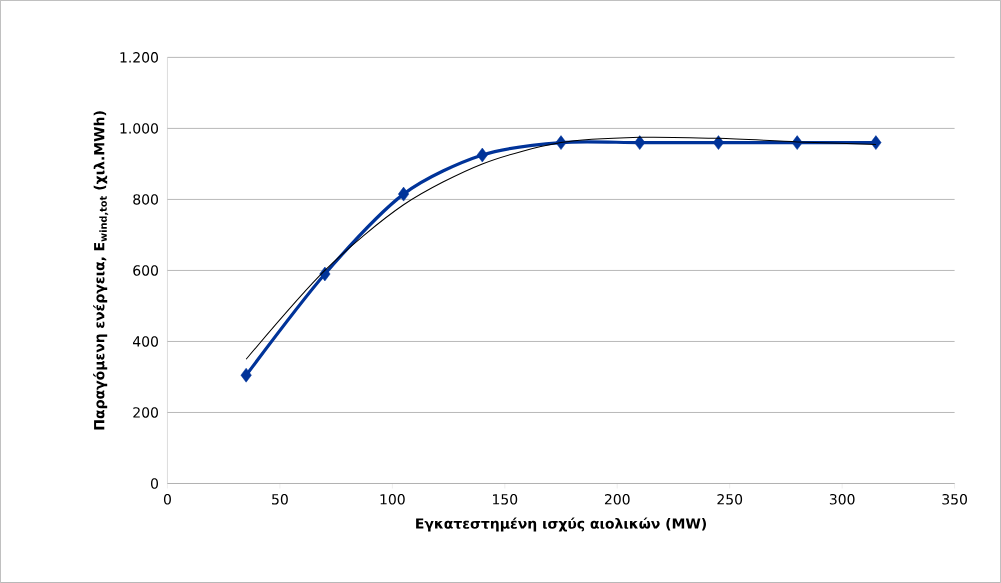 The width and height of the screenshot is (1001, 583). What do you see at coordinates (154, 483) in the screenshot?
I see `y-tick-label: 0` at bounding box center [154, 483].